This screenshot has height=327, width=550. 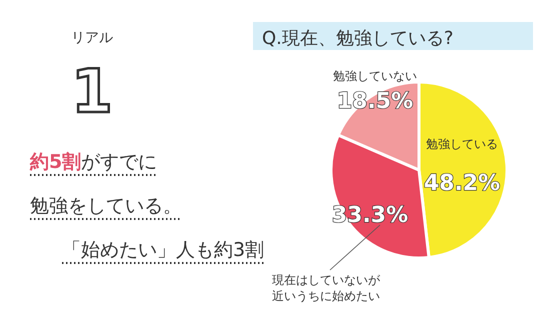 I want to click on text: 勉強をしている。, so click(x=106, y=206).